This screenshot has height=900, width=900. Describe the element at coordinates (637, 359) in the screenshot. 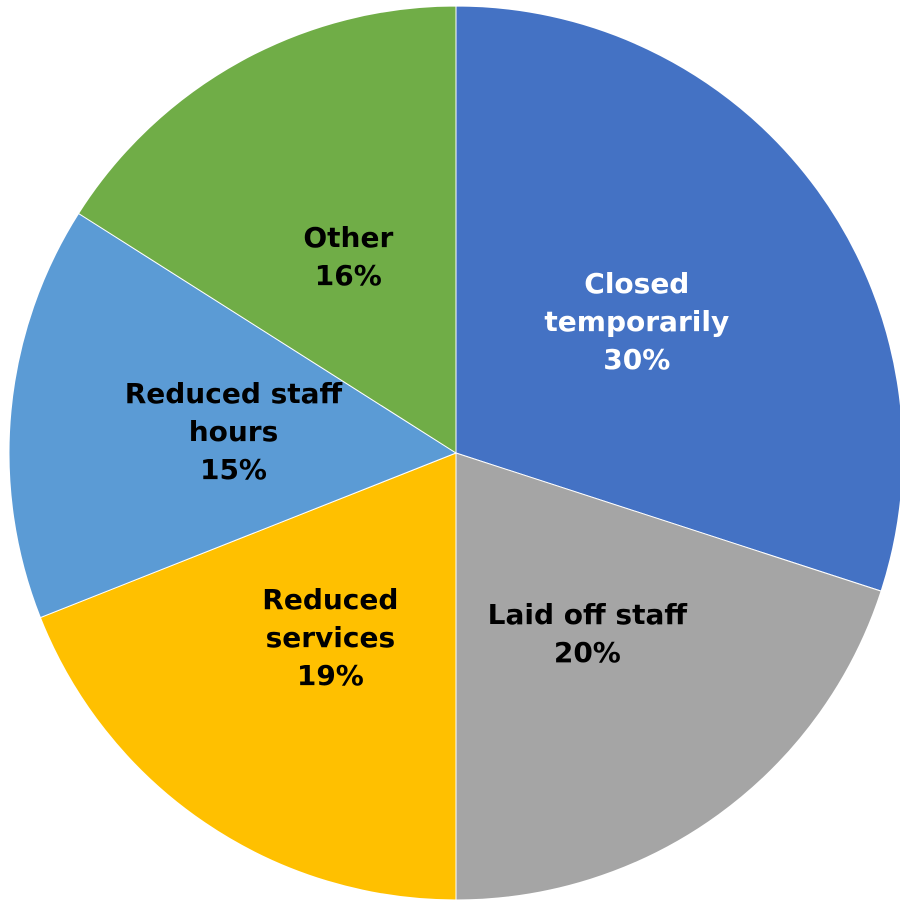

I see `value-label: 30%` at that location.